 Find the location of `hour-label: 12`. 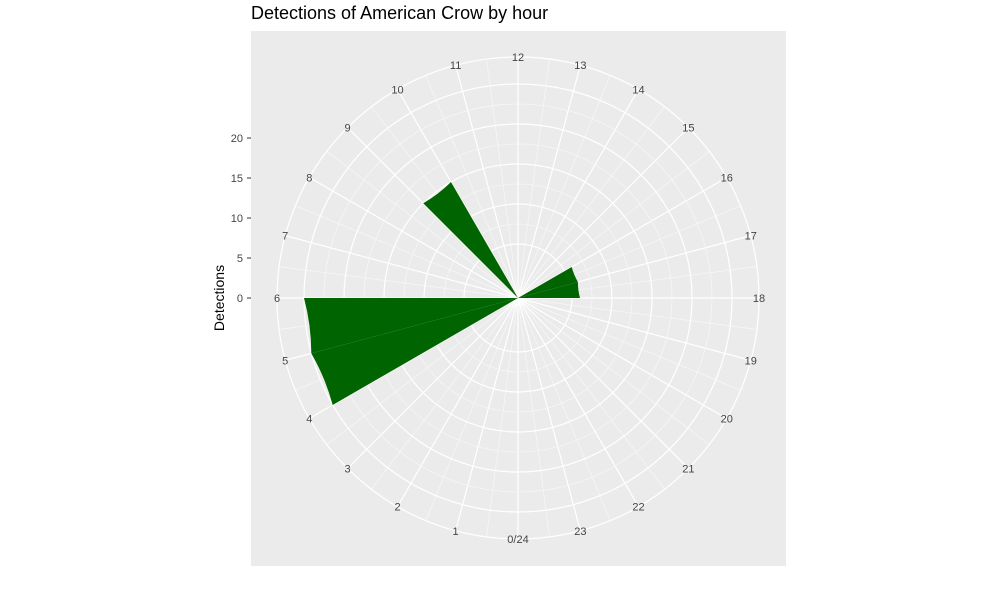

hour-label: 12 is located at coordinates (518, 58).